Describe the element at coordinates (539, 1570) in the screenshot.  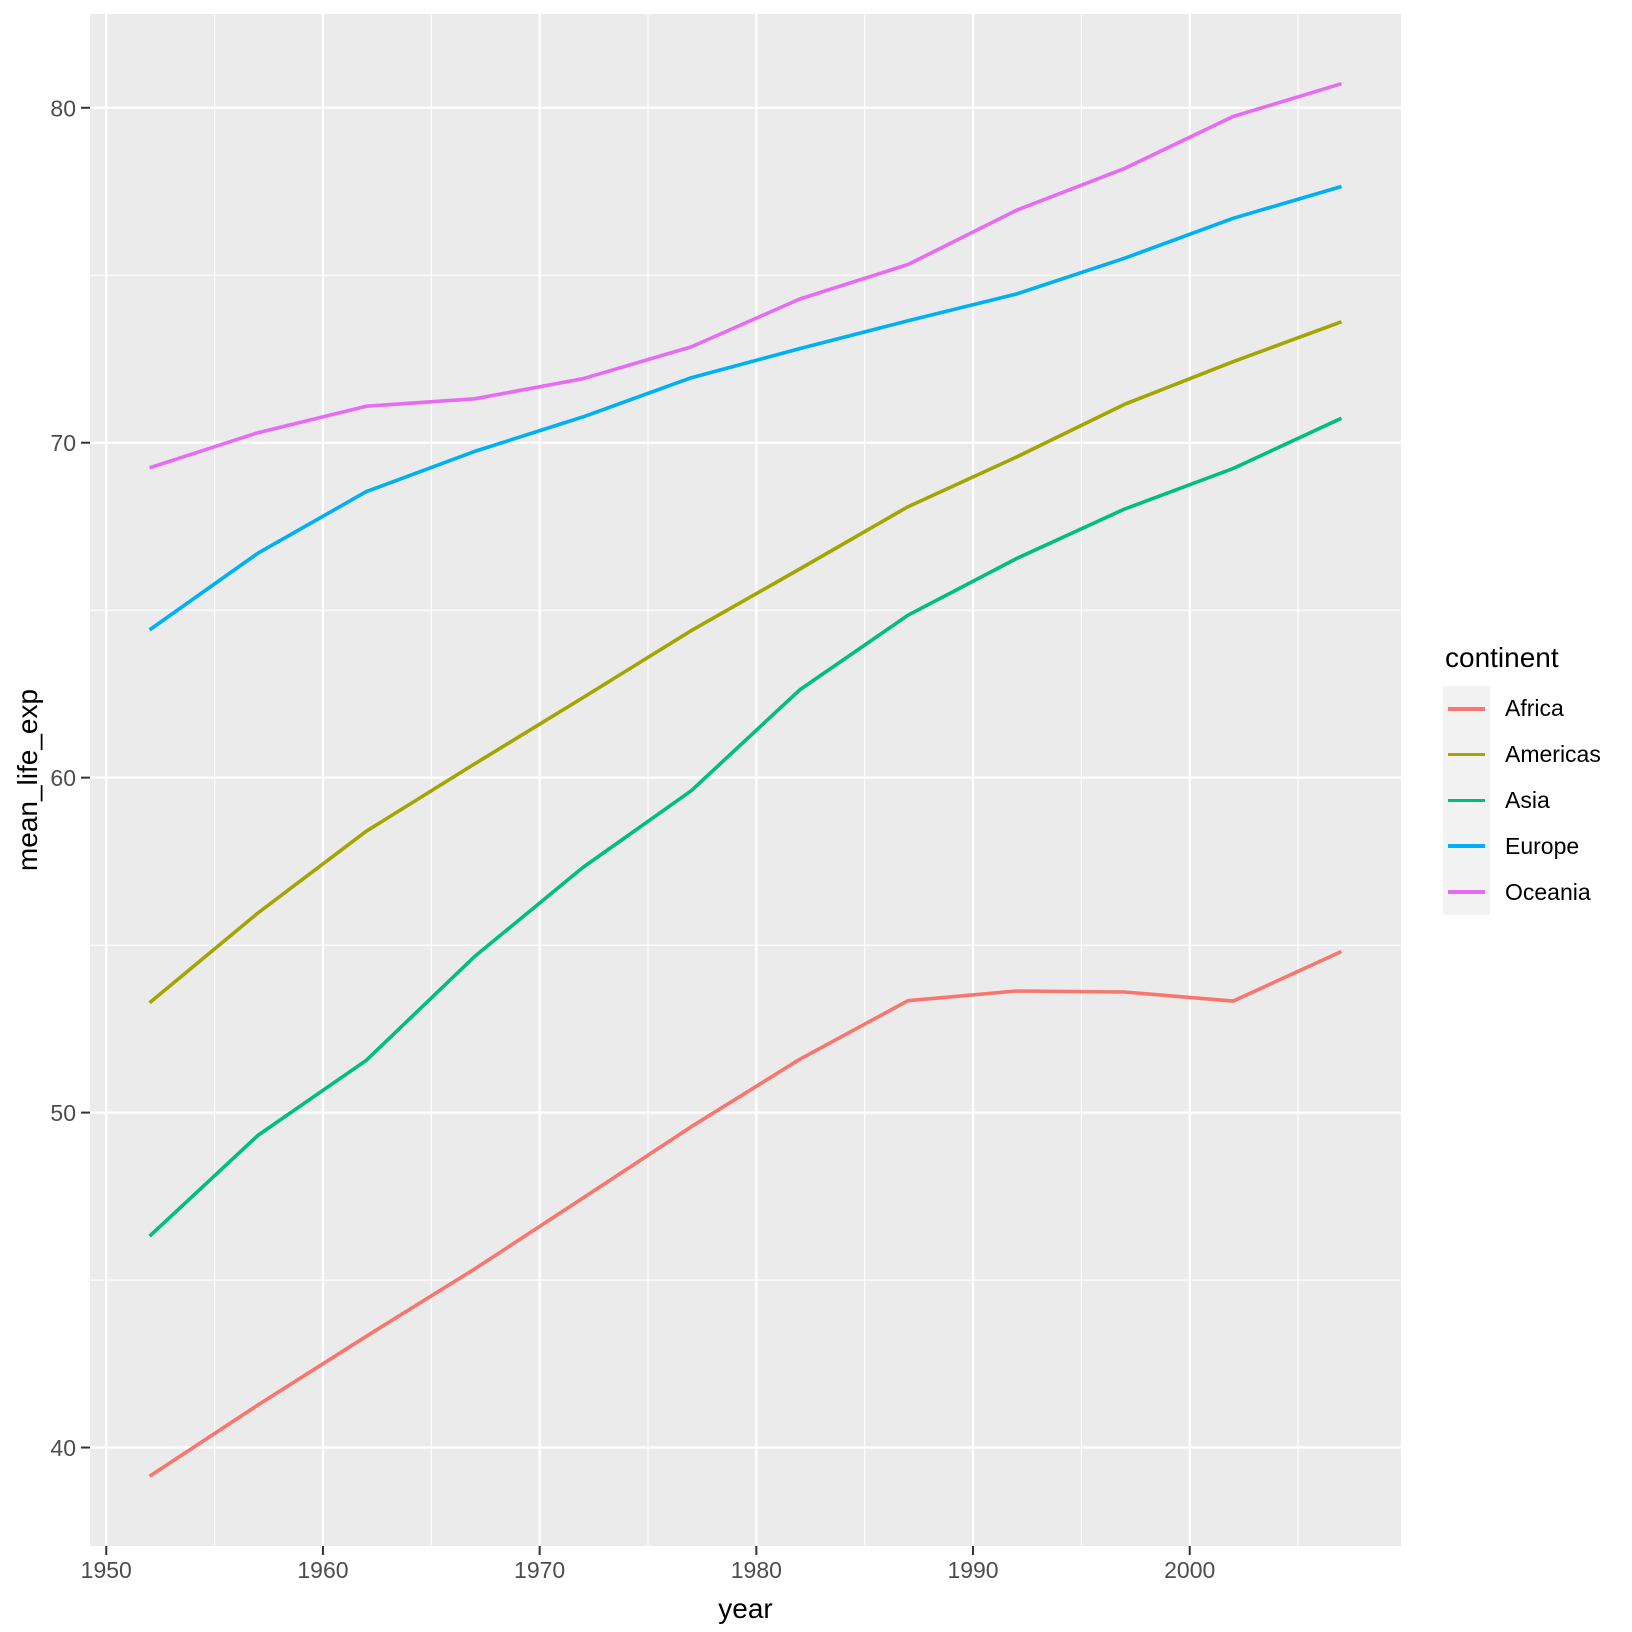
I see `x-tick-label: 1970` at that location.